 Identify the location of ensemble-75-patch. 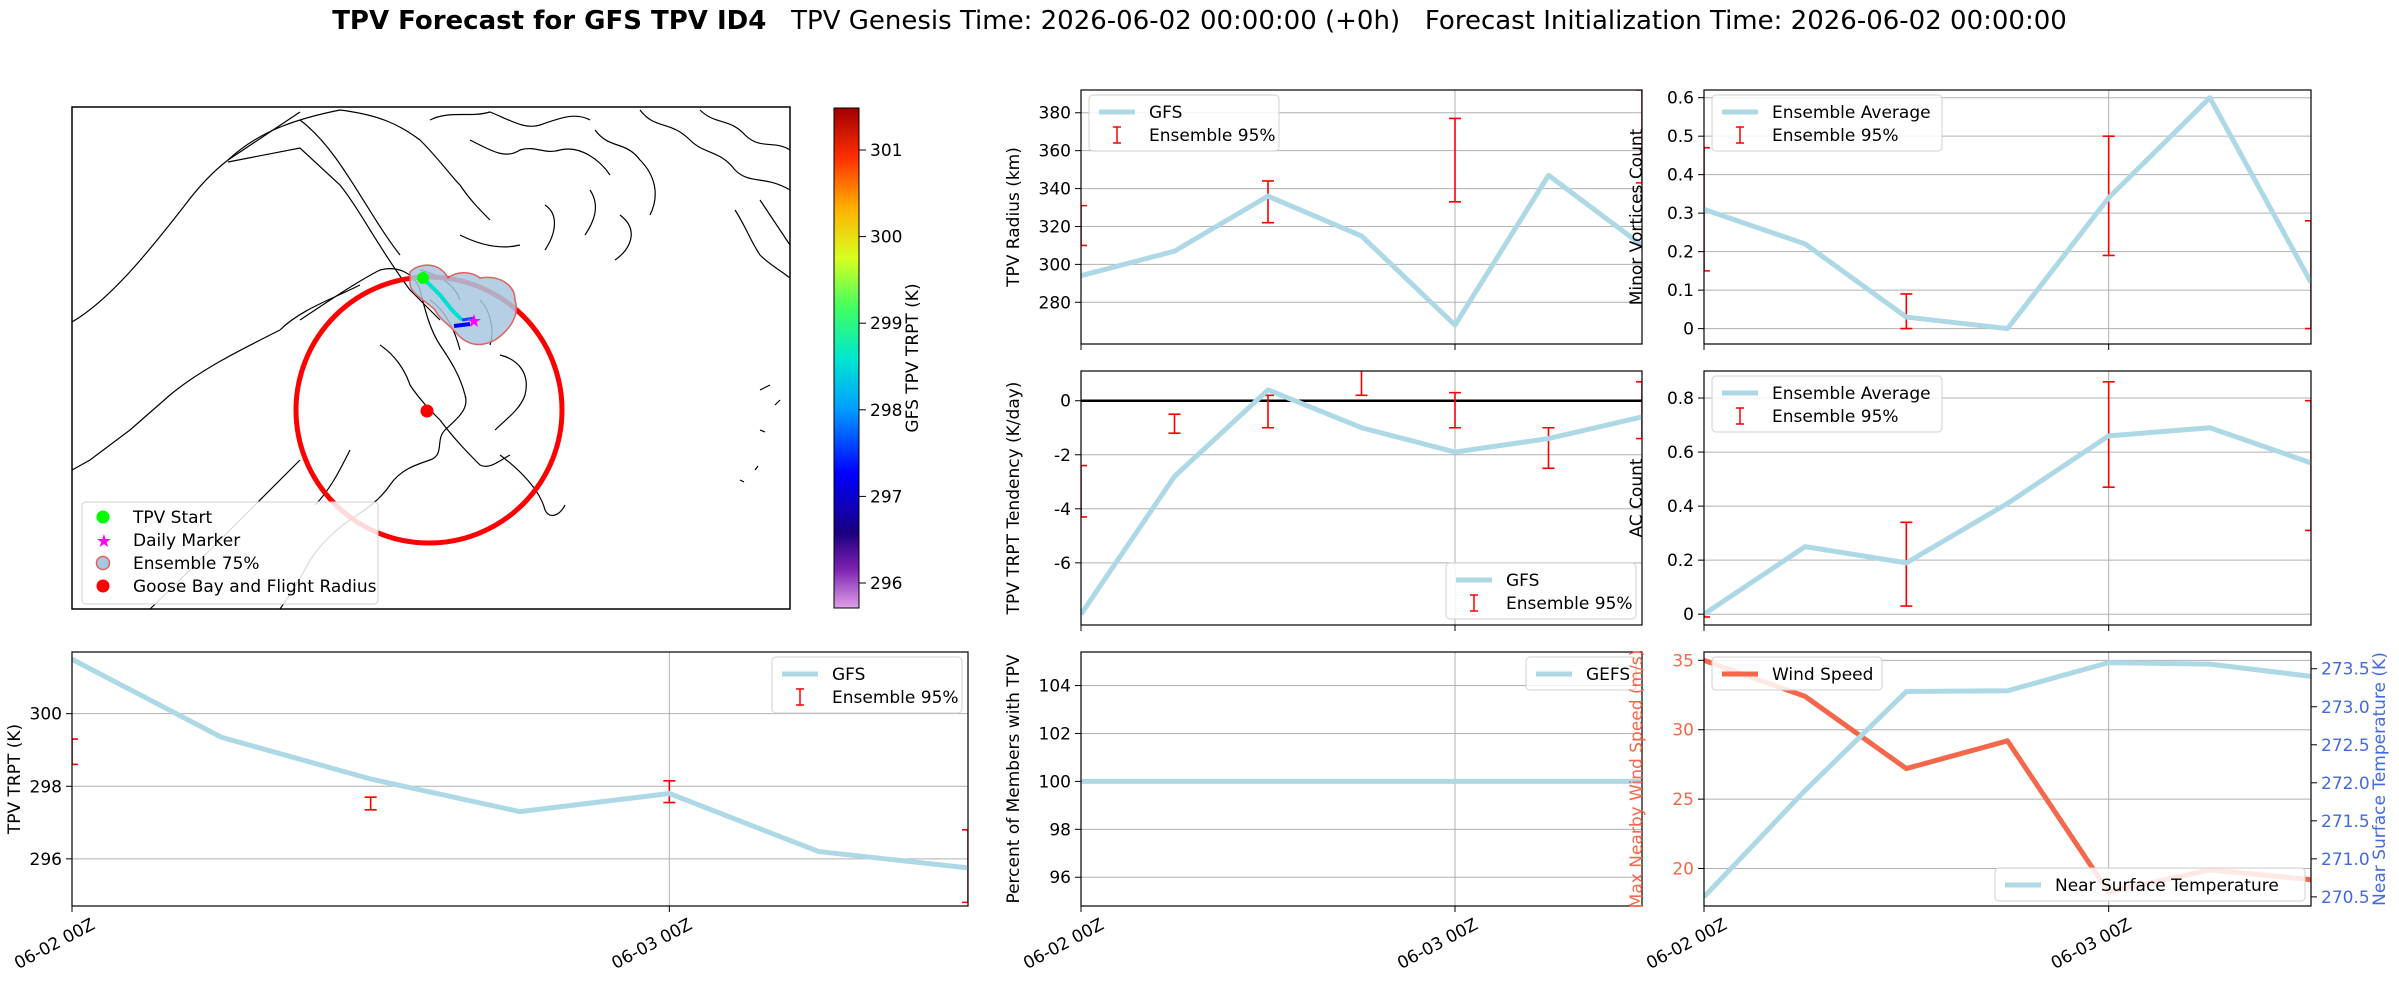
(463, 305).